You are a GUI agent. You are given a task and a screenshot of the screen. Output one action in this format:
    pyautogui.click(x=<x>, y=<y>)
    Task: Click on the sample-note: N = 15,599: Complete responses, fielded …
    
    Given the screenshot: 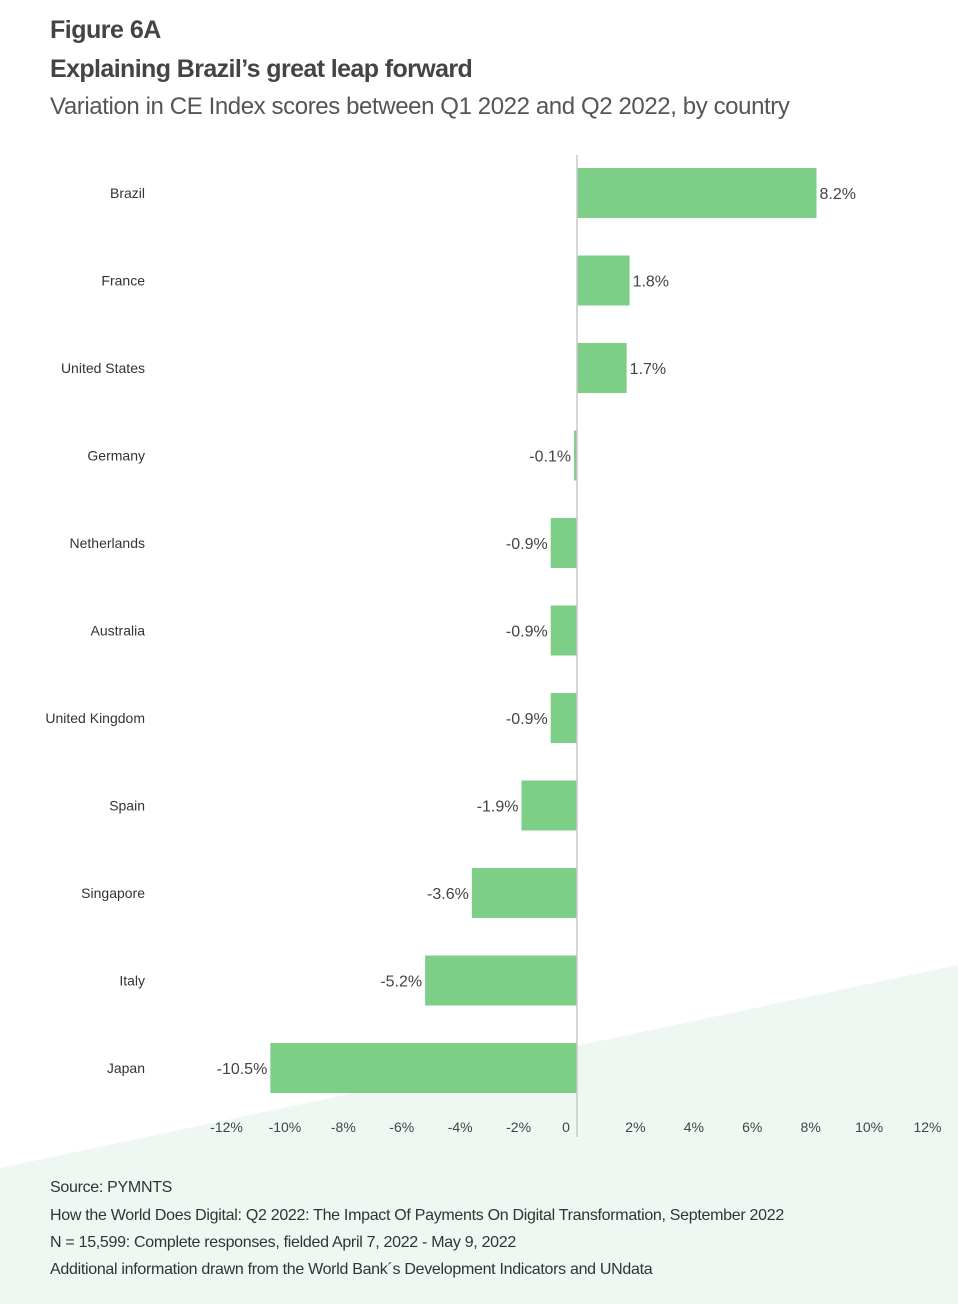 What is the action you would take?
    pyautogui.click(x=283, y=1242)
    